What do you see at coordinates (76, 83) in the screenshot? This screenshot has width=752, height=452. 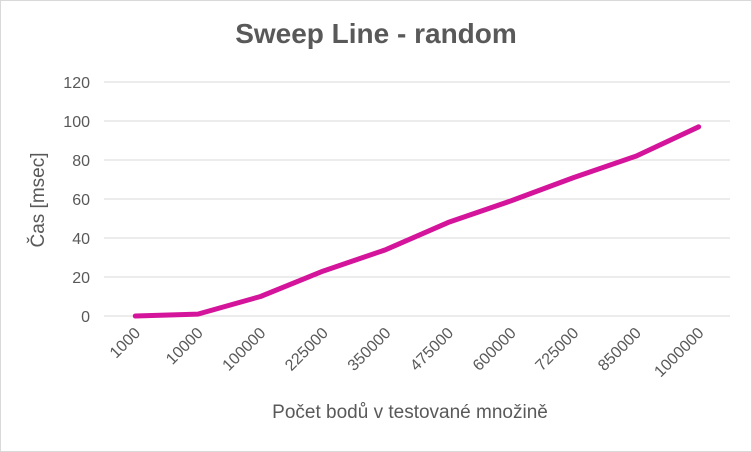 I see `y-tick-label: 120` at bounding box center [76, 83].